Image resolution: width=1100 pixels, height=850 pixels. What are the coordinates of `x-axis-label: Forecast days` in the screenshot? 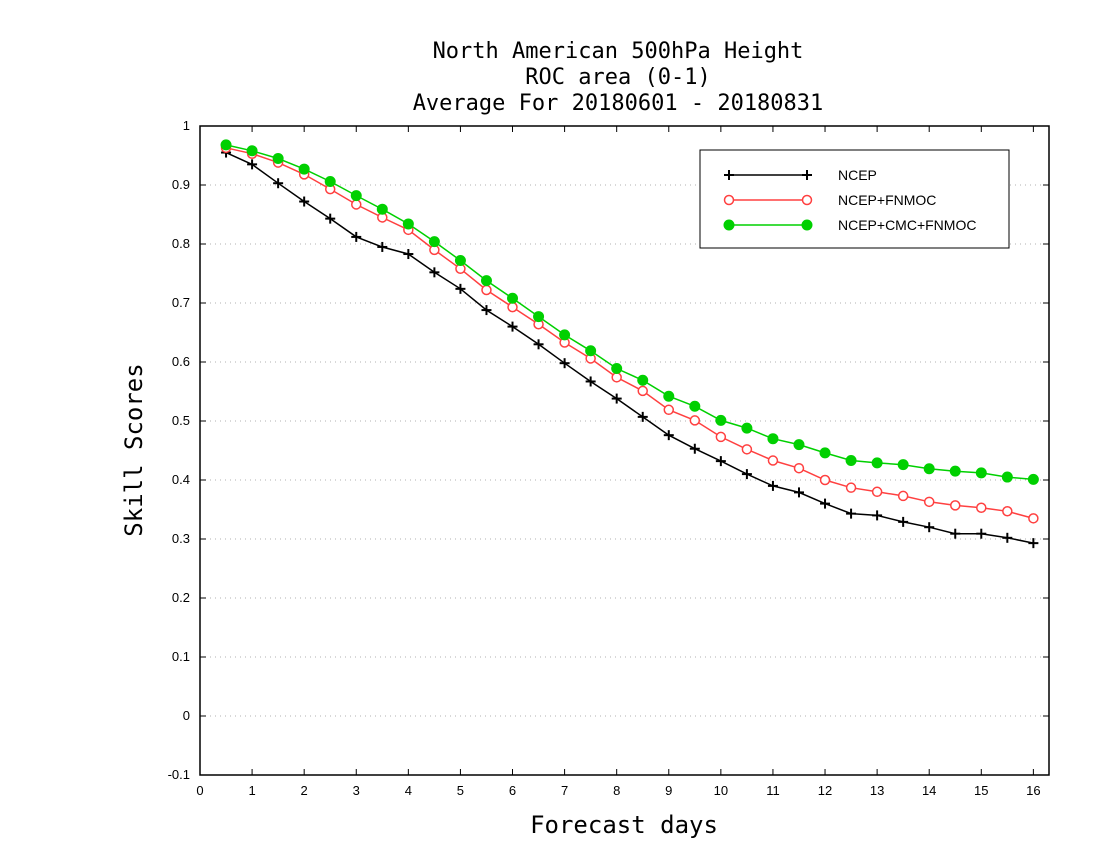 It's located at (624, 825).